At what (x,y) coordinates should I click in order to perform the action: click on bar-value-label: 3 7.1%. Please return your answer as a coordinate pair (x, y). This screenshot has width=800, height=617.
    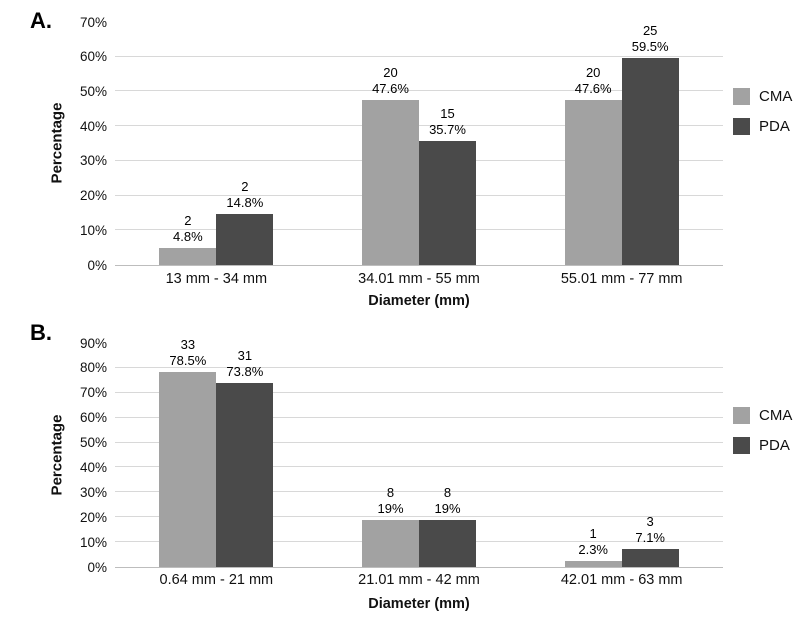
    Looking at the image, I should click on (650, 530).